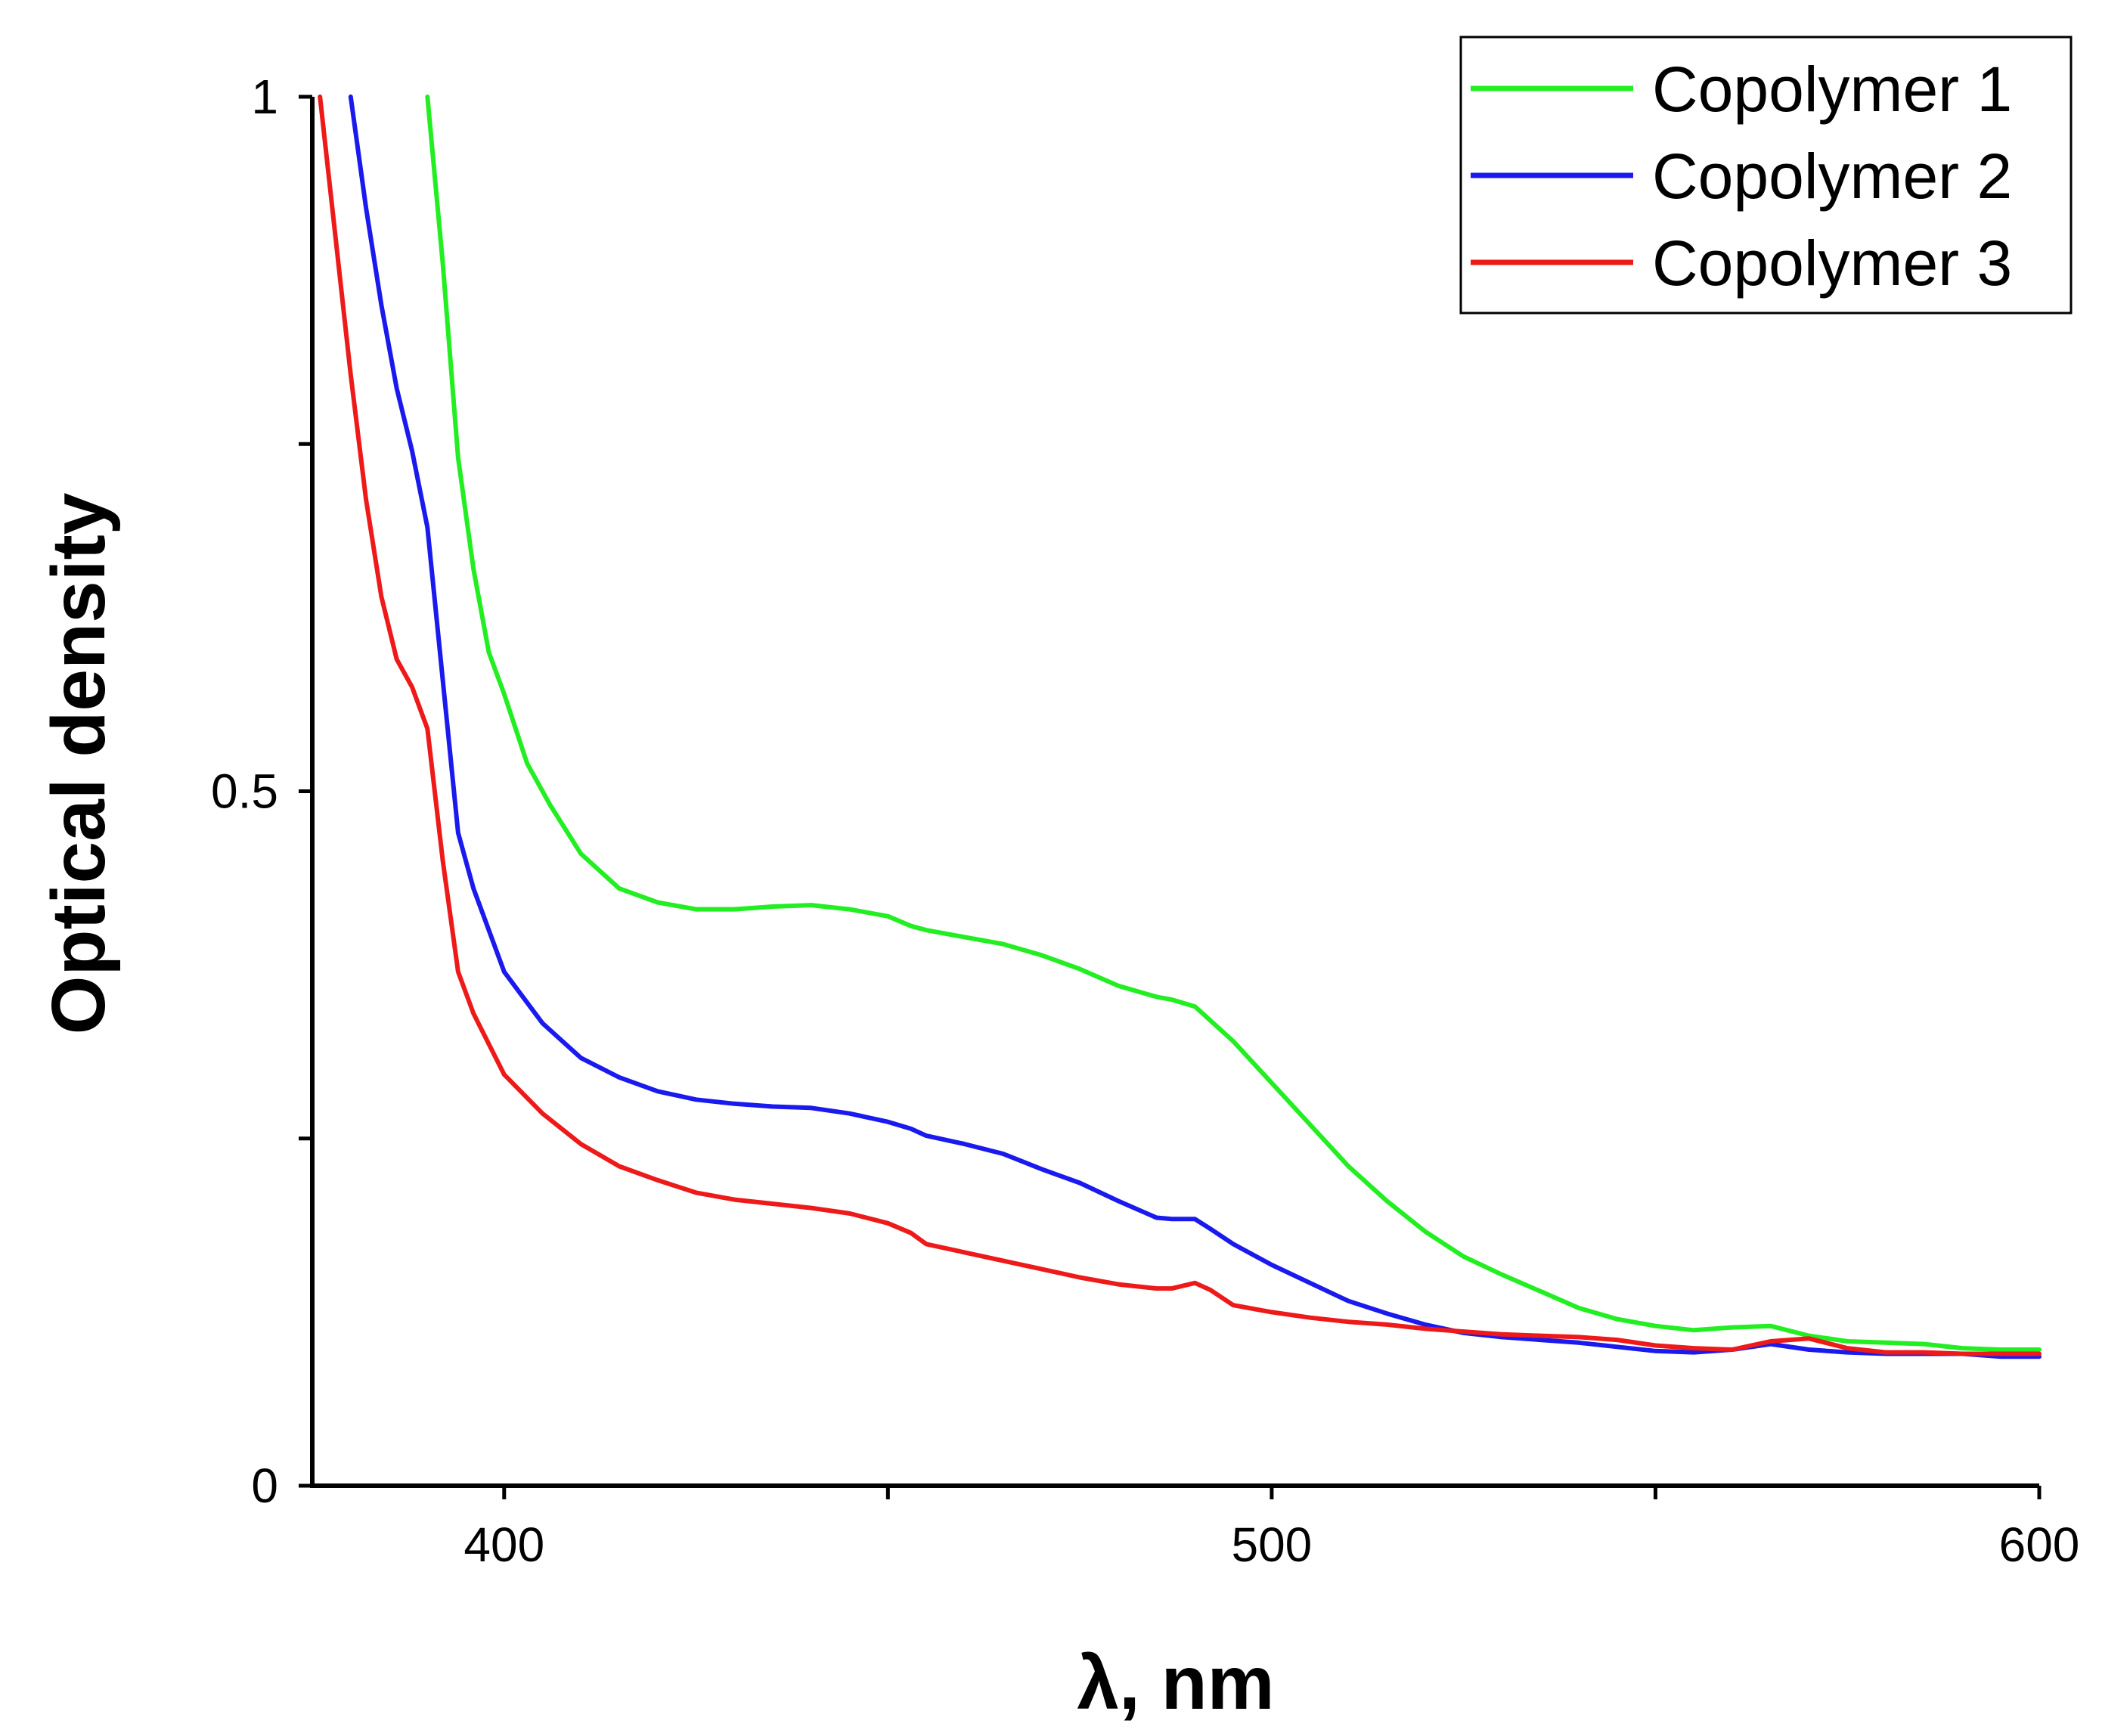 Image resolution: width=2102 pixels, height=1736 pixels. Describe the element at coordinates (1832, 176) in the screenshot. I see `legend-label-2: Copolymer 2` at that location.